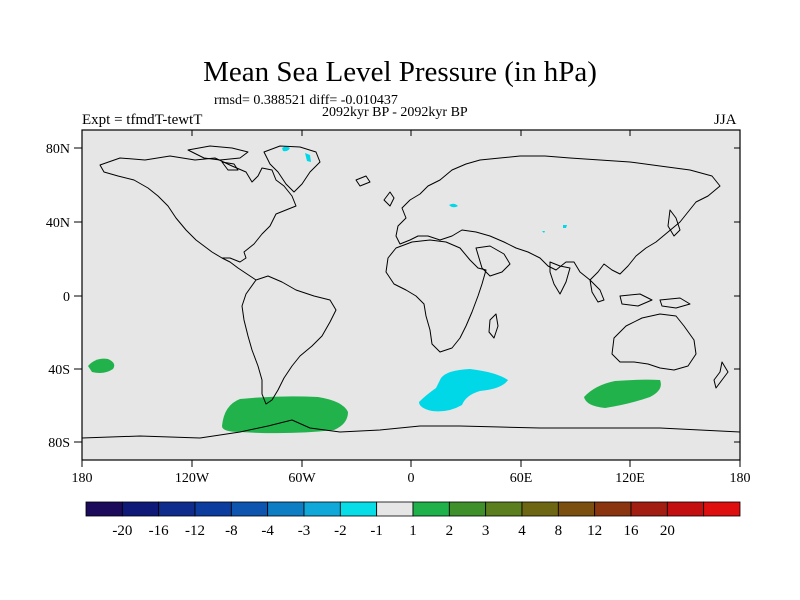 Image resolution: width=800 pixels, height=600 pixels. Describe the element at coordinates (198, 209) in the screenshot. I see `coastline-north-america` at that location.